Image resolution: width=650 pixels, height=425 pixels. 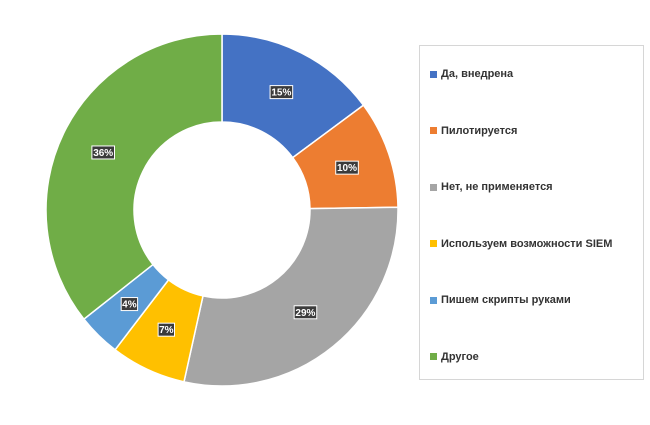 I want to click on data-label-text: 15%, so click(x=281, y=93).